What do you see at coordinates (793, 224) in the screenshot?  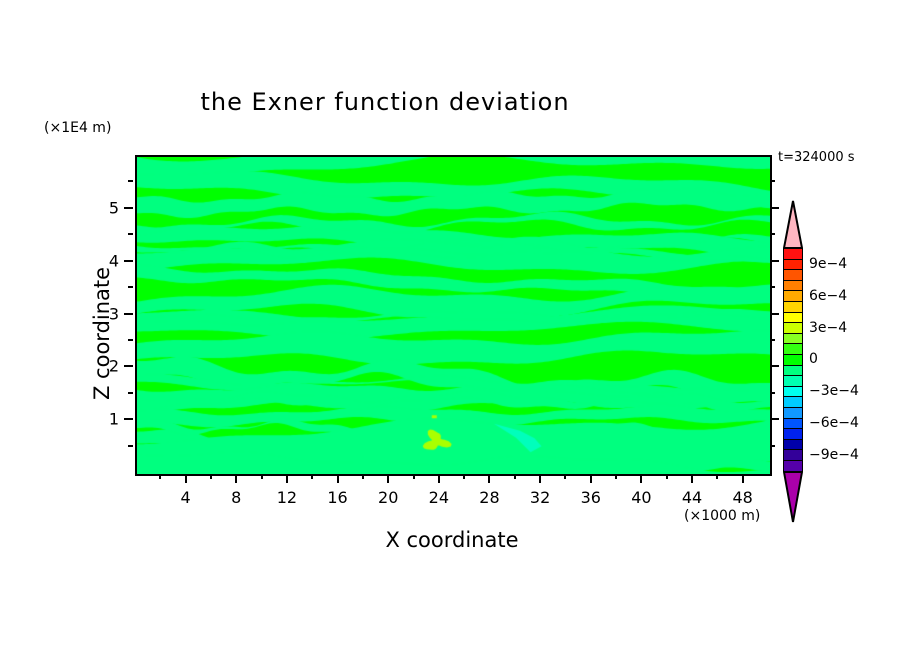 I see `colorbar-over-arrow` at bounding box center [793, 224].